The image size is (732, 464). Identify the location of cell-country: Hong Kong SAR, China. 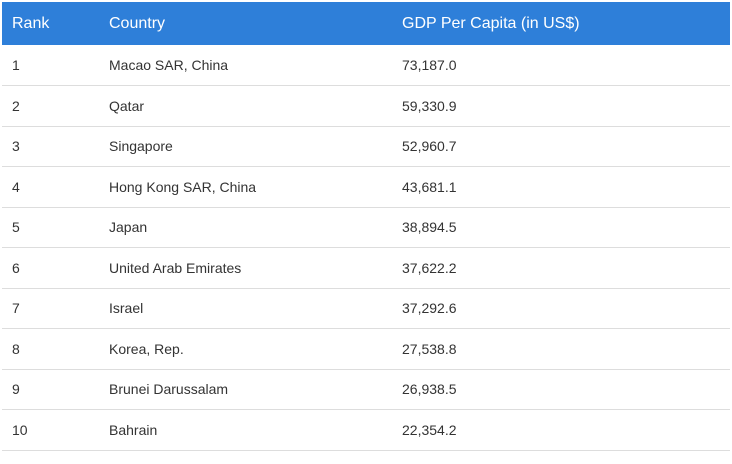
(183, 186).